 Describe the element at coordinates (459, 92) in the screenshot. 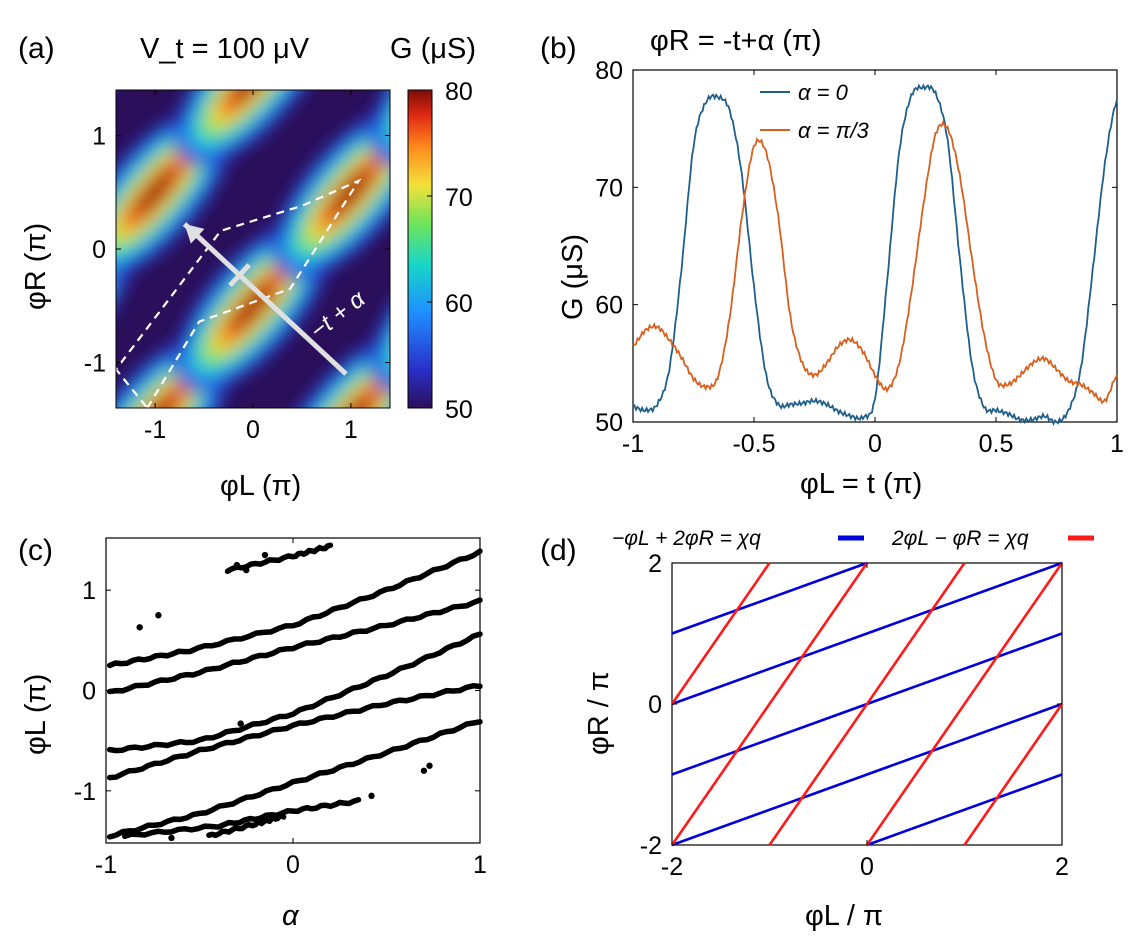

I see `colorbar-tick-label: 80` at that location.